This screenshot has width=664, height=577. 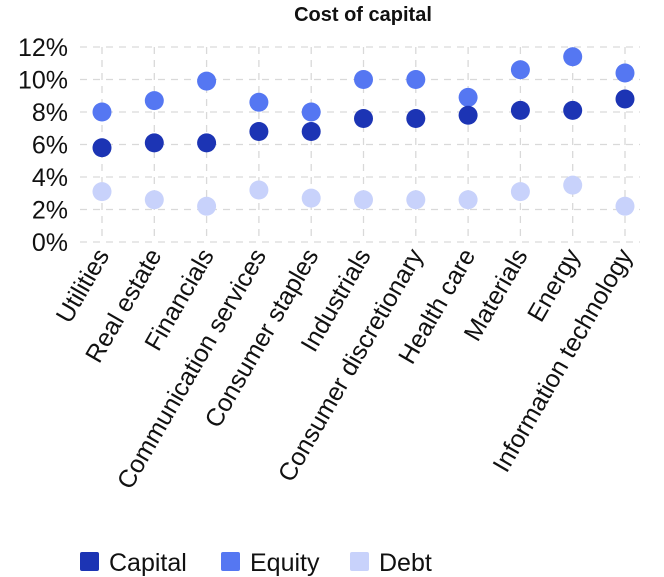 I want to click on y-tick-label: 2%, so click(x=50, y=211).